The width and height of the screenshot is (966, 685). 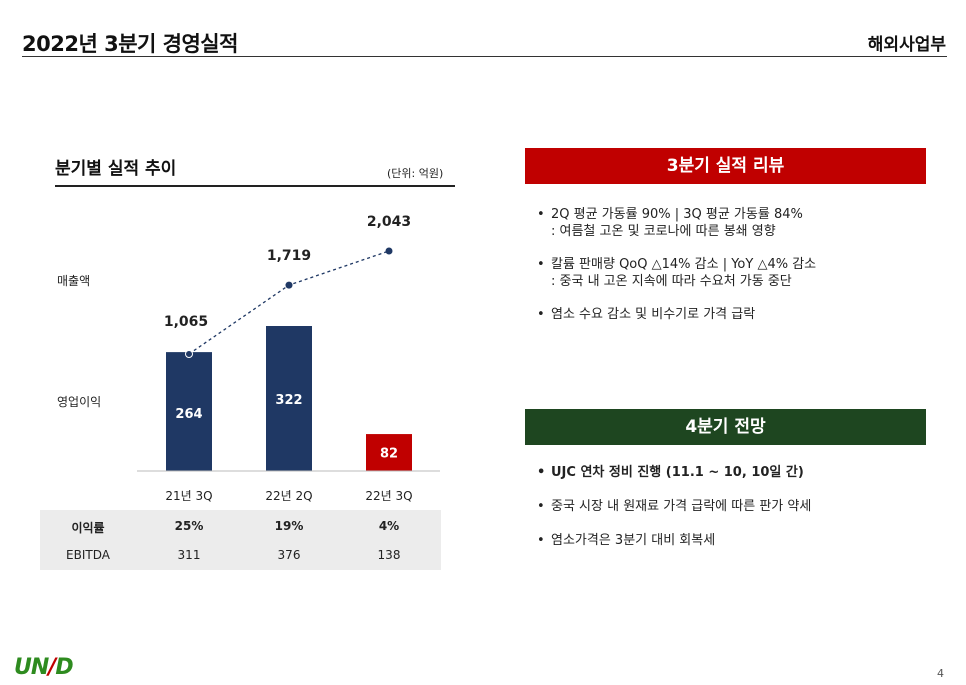 I want to click on table-cell: 4%, so click(x=389, y=526).